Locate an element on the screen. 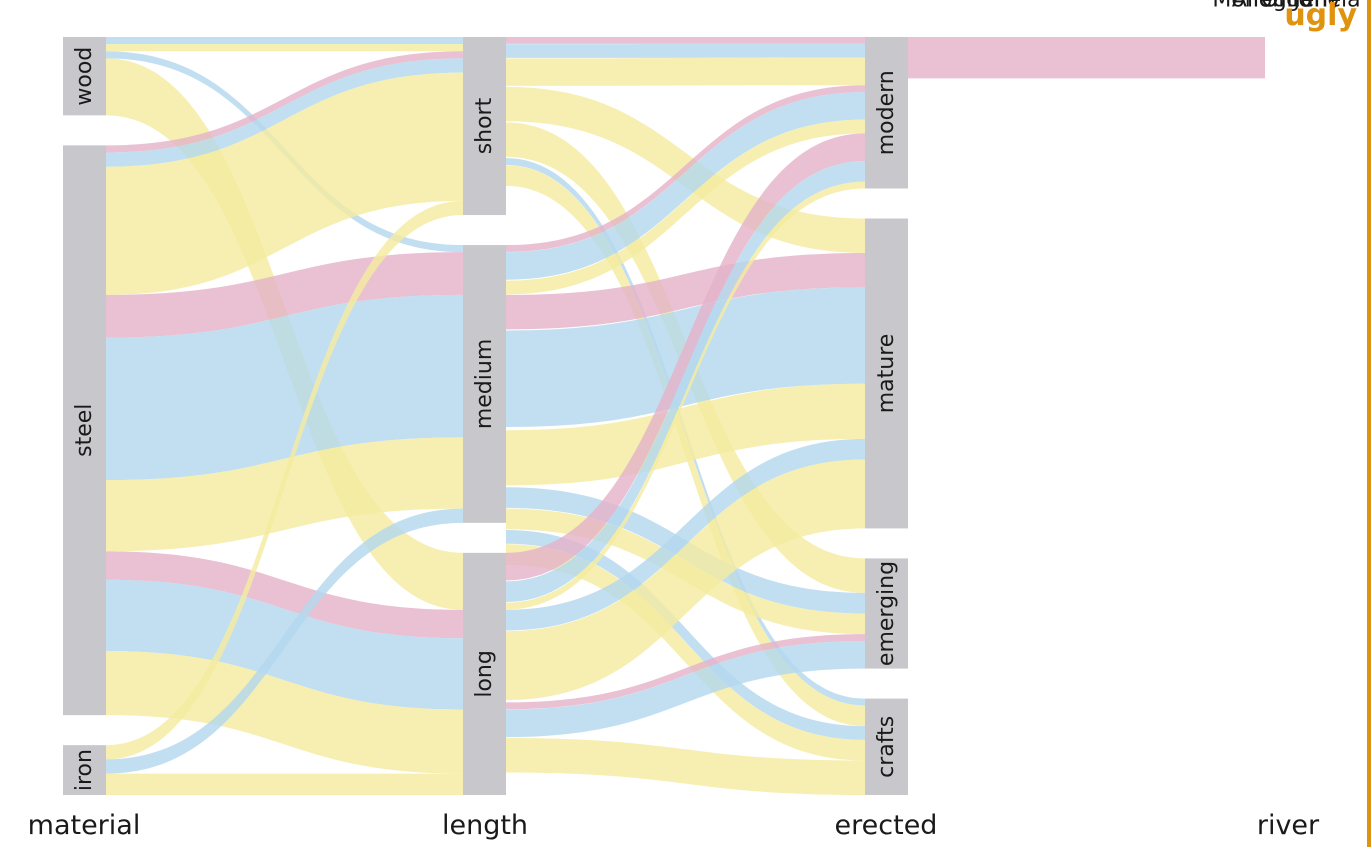 The height and width of the screenshot is (847, 1371). axis-labels-layer: material length erected river is located at coordinates (674, 825).